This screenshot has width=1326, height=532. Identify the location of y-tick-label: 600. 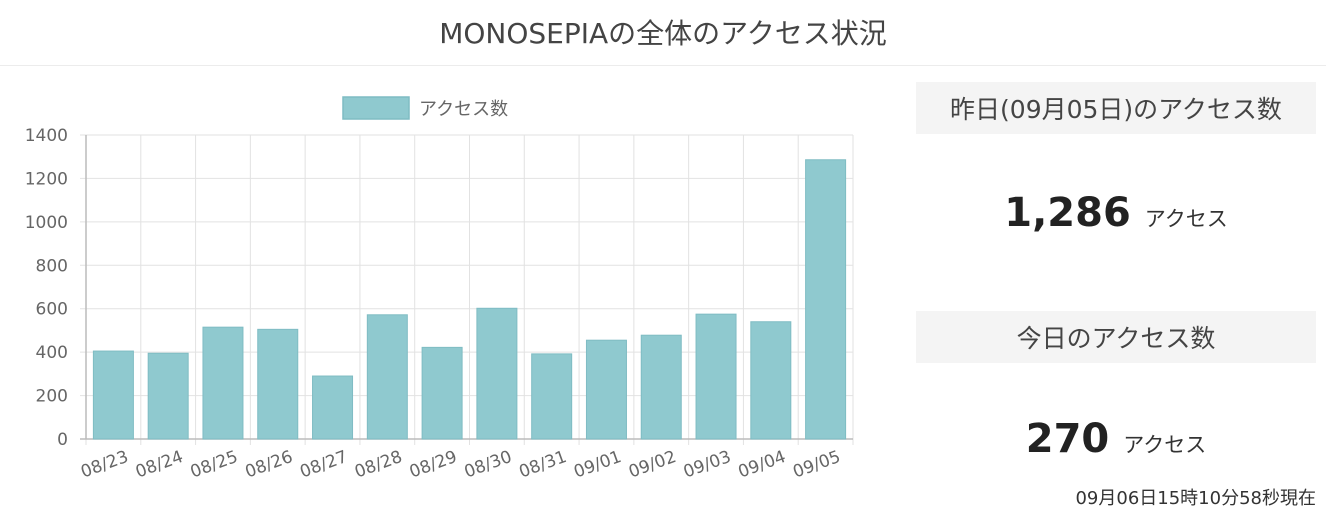
(52, 310).